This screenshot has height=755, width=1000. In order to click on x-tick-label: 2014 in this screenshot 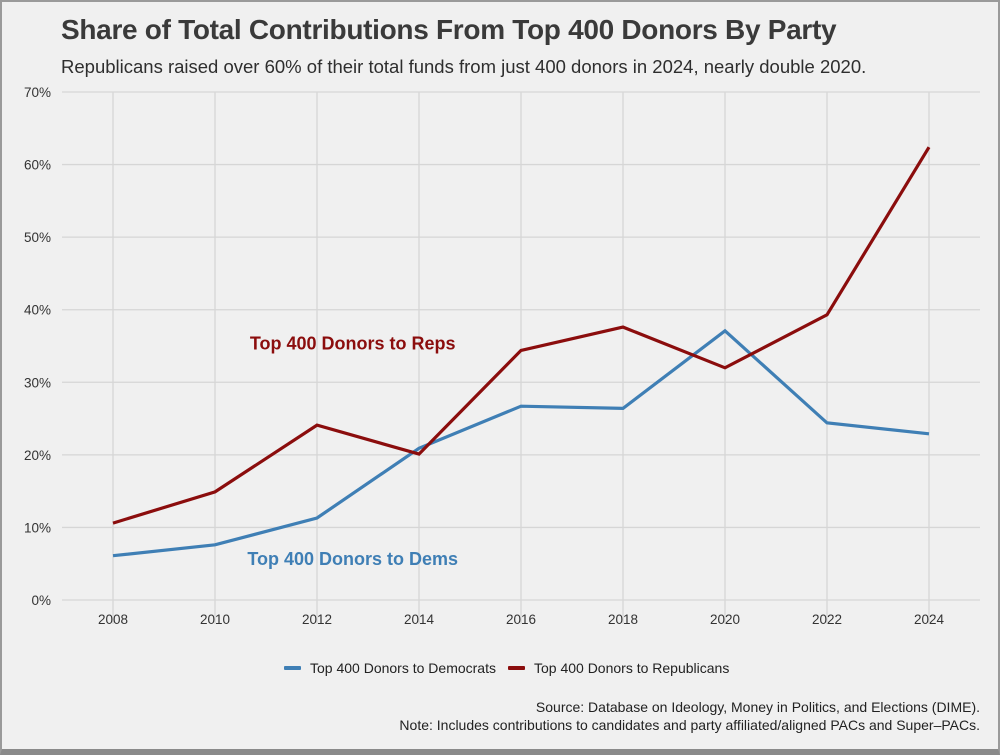, I will do `click(419, 619)`.